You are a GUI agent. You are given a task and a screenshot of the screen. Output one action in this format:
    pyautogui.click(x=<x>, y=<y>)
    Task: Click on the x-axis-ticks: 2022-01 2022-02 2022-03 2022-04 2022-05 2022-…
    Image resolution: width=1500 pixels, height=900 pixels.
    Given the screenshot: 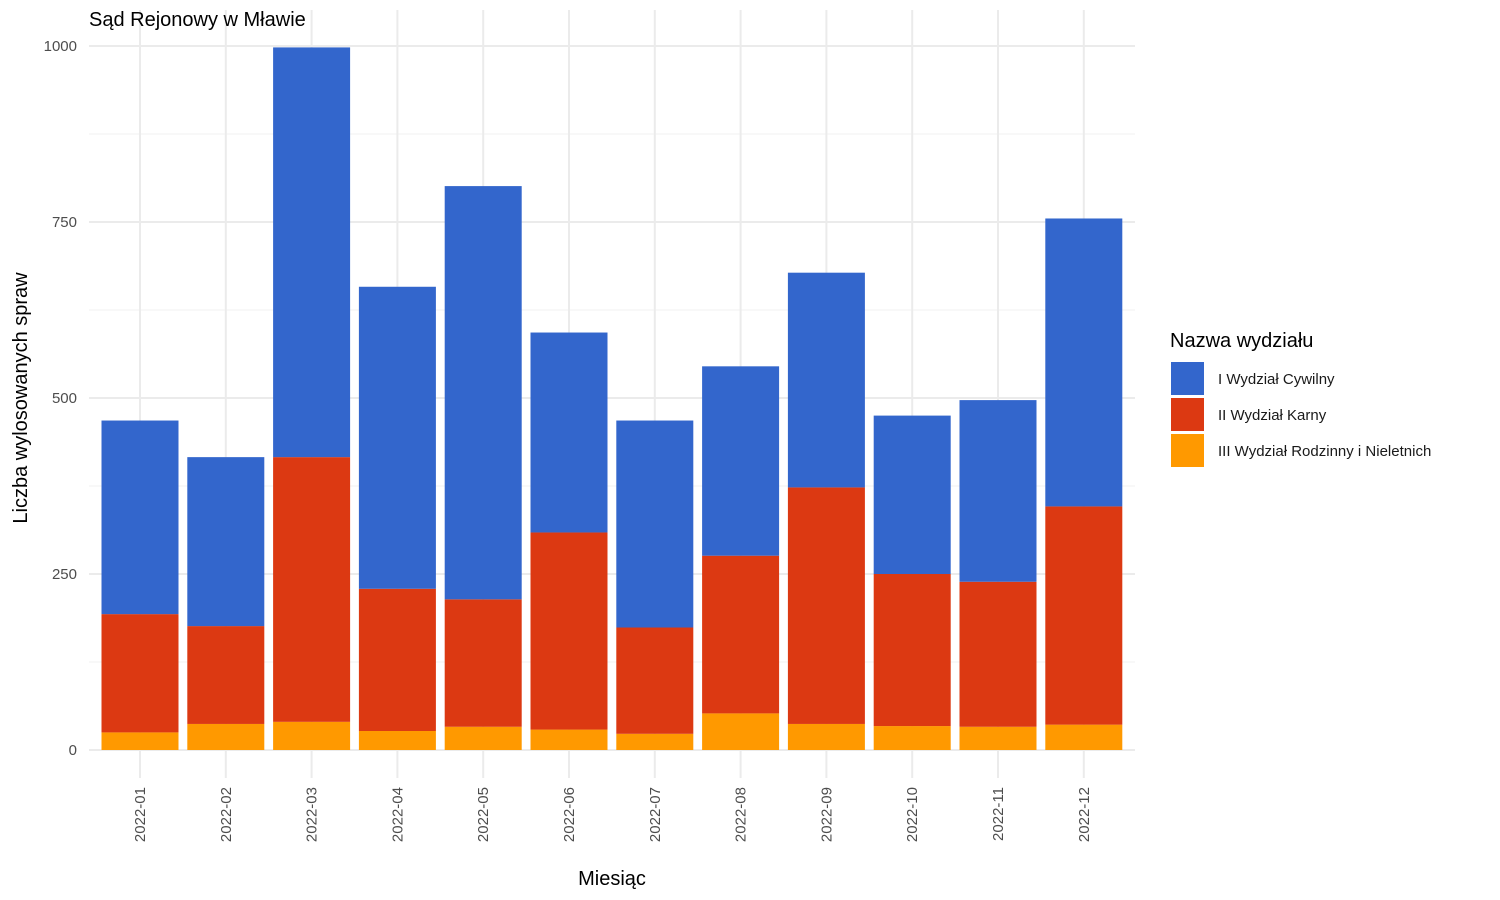 What is the action you would take?
    pyautogui.click(x=612, y=814)
    